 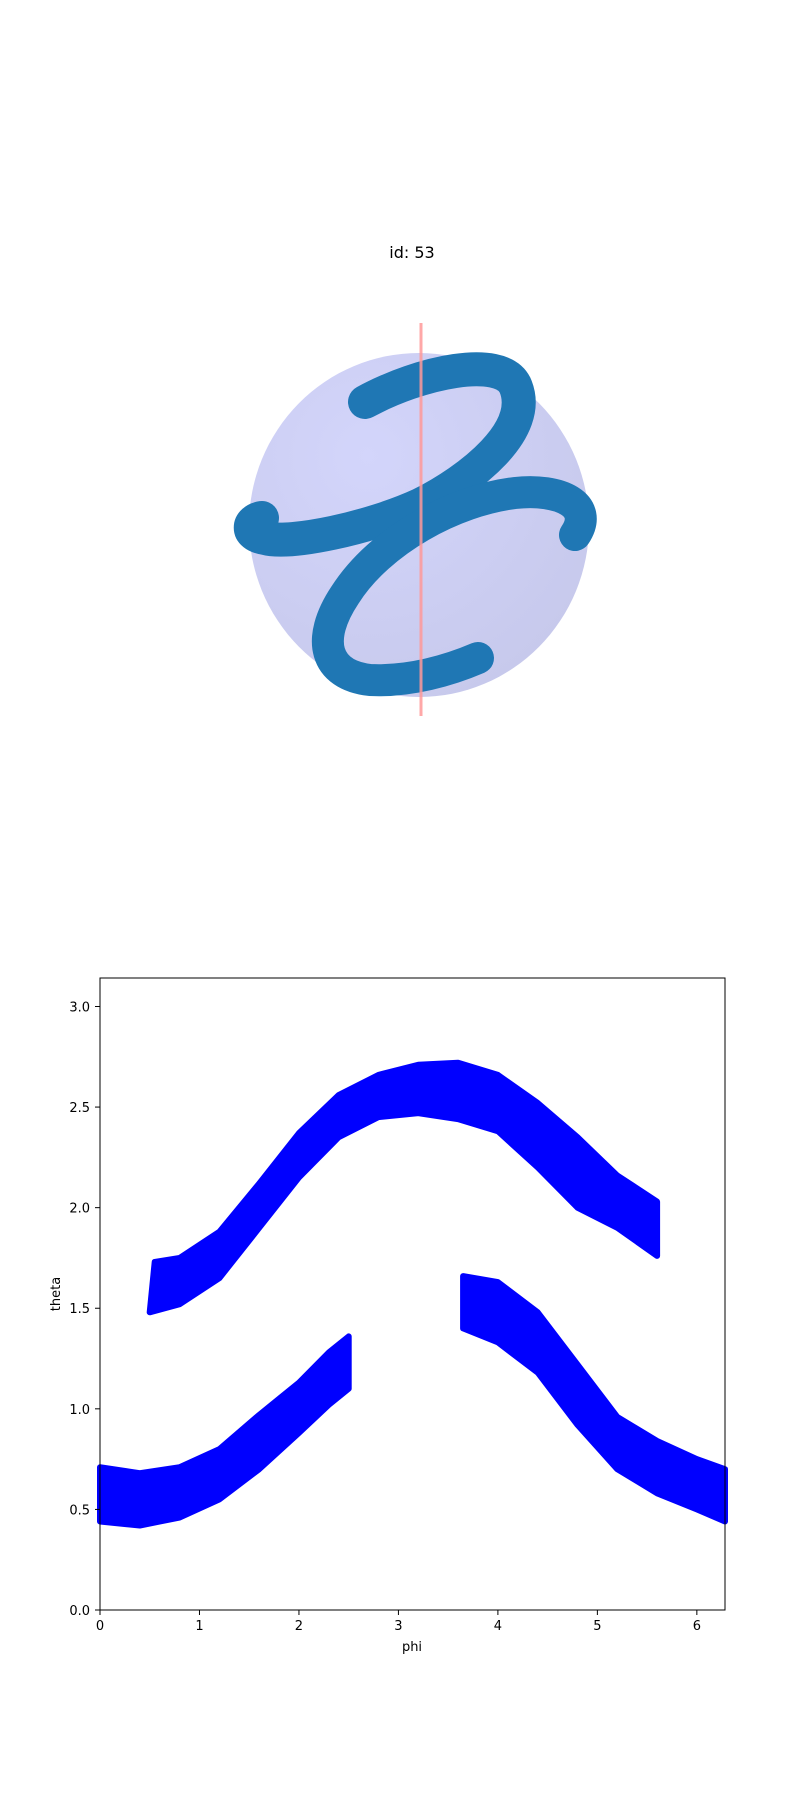 I want to click on x-tick-label: 3, so click(x=398, y=1626).